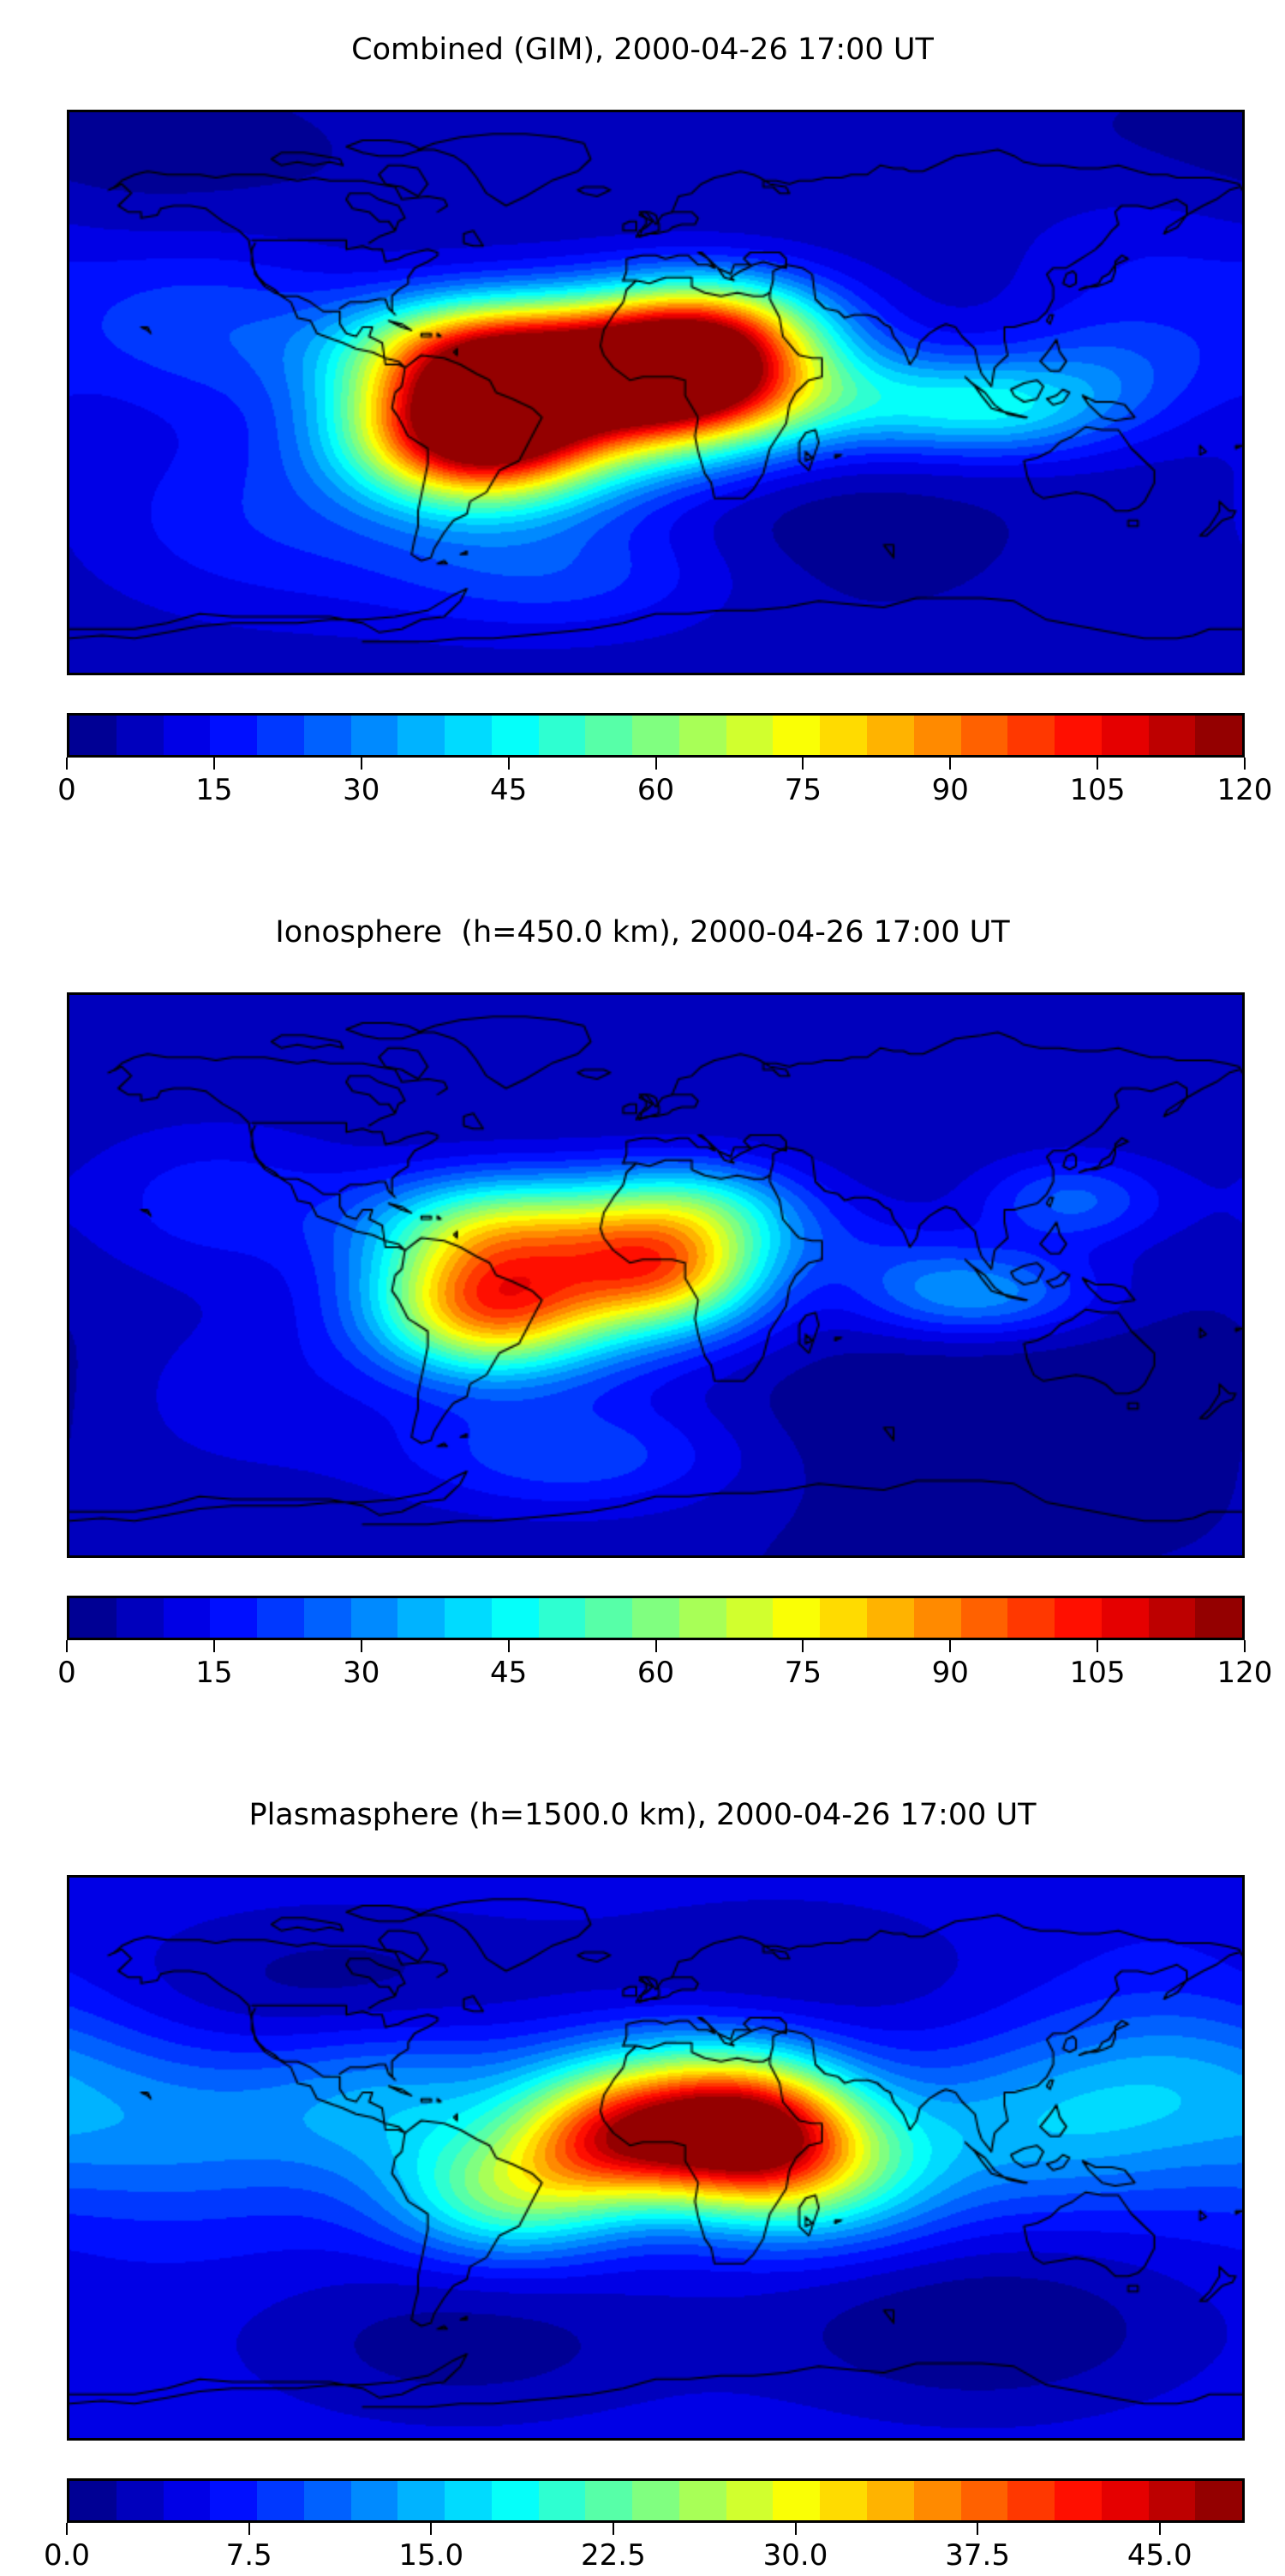 The image size is (1285, 2576). I want to click on panel-title-combined: Combined (GIM), 2000-04-26 17:00 UT, so click(642, 50).